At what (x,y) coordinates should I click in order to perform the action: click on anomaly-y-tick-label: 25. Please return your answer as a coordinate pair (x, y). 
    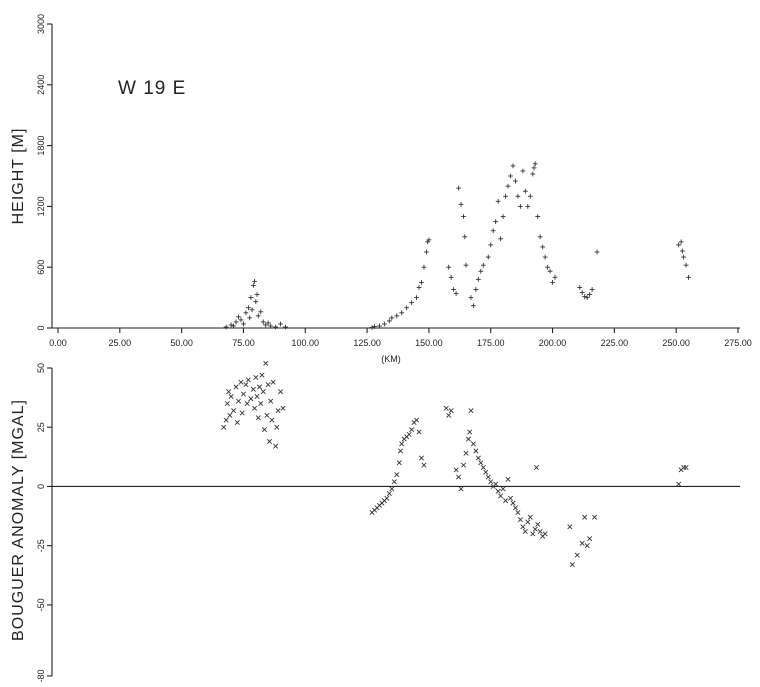
    Looking at the image, I should click on (41, 427).